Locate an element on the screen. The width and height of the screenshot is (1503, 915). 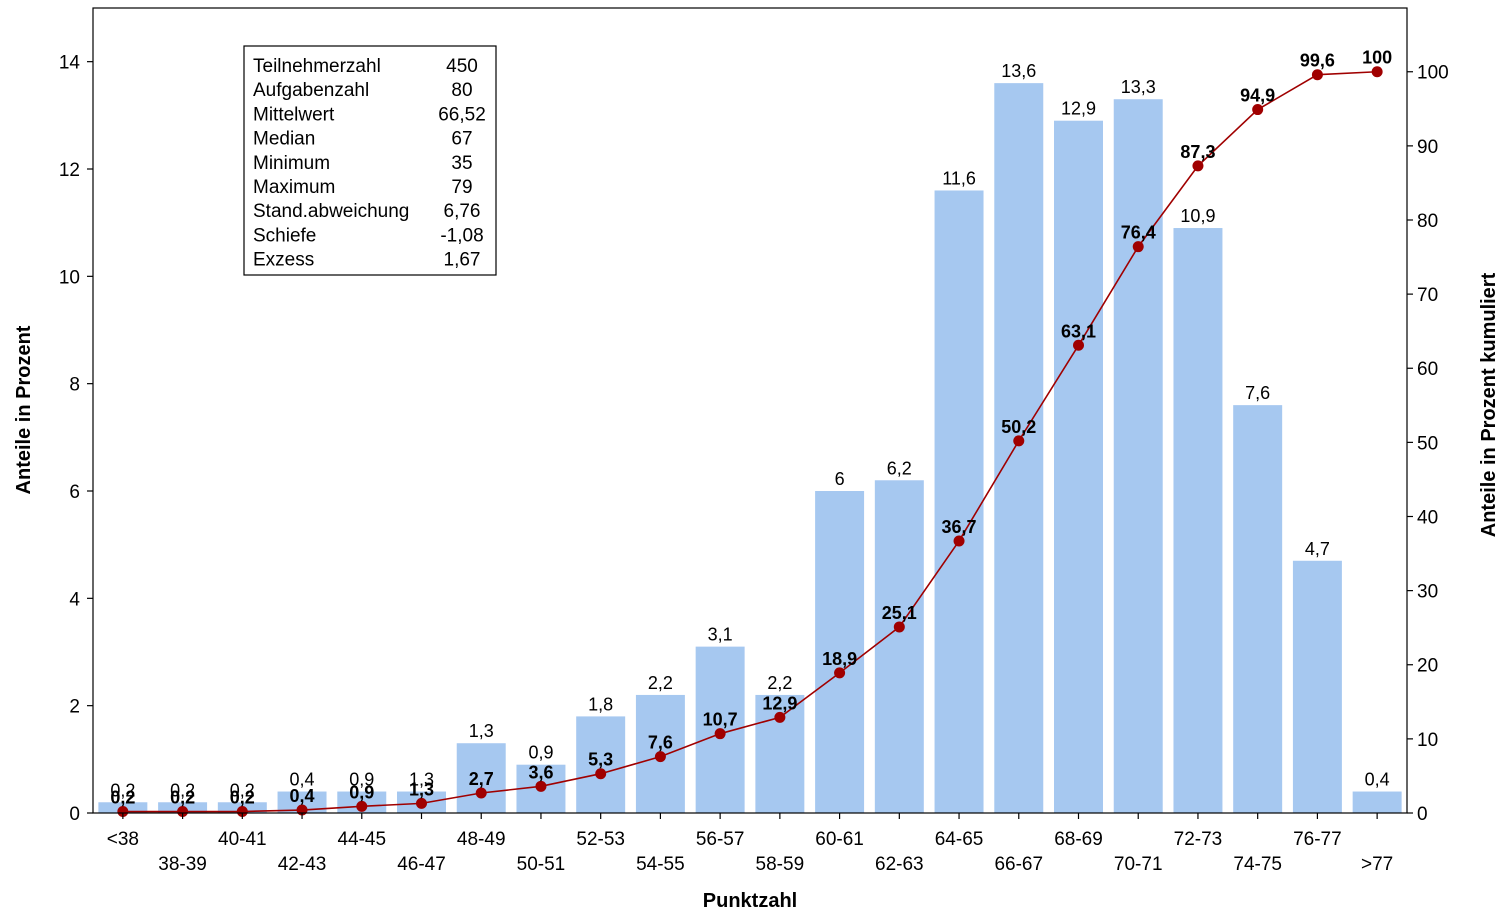
y-tick-label-6: 6 is located at coordinates (74, 492).